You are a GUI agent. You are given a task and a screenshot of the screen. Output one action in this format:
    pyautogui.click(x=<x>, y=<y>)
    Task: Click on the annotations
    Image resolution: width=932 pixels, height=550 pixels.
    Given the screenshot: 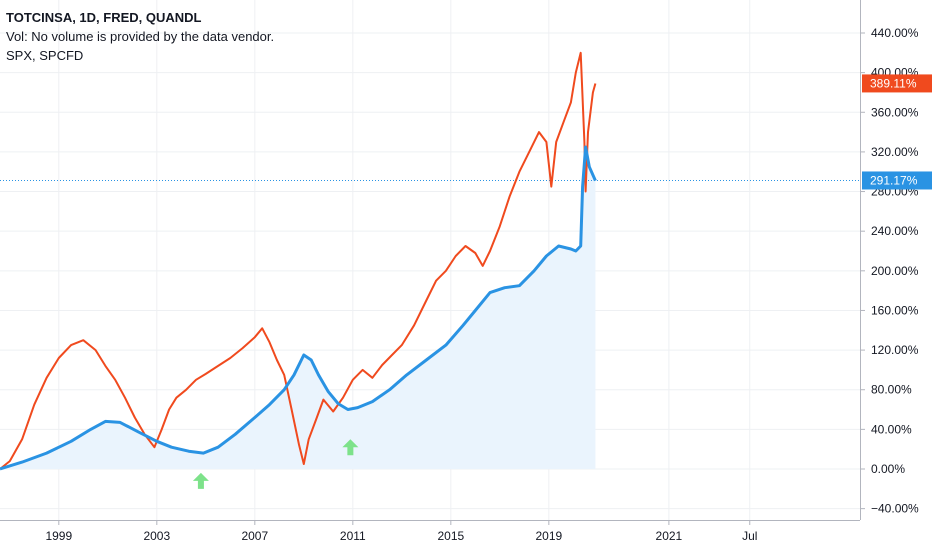 What is the action you would take?
    pyautogui.click(x=275, y=464)
    